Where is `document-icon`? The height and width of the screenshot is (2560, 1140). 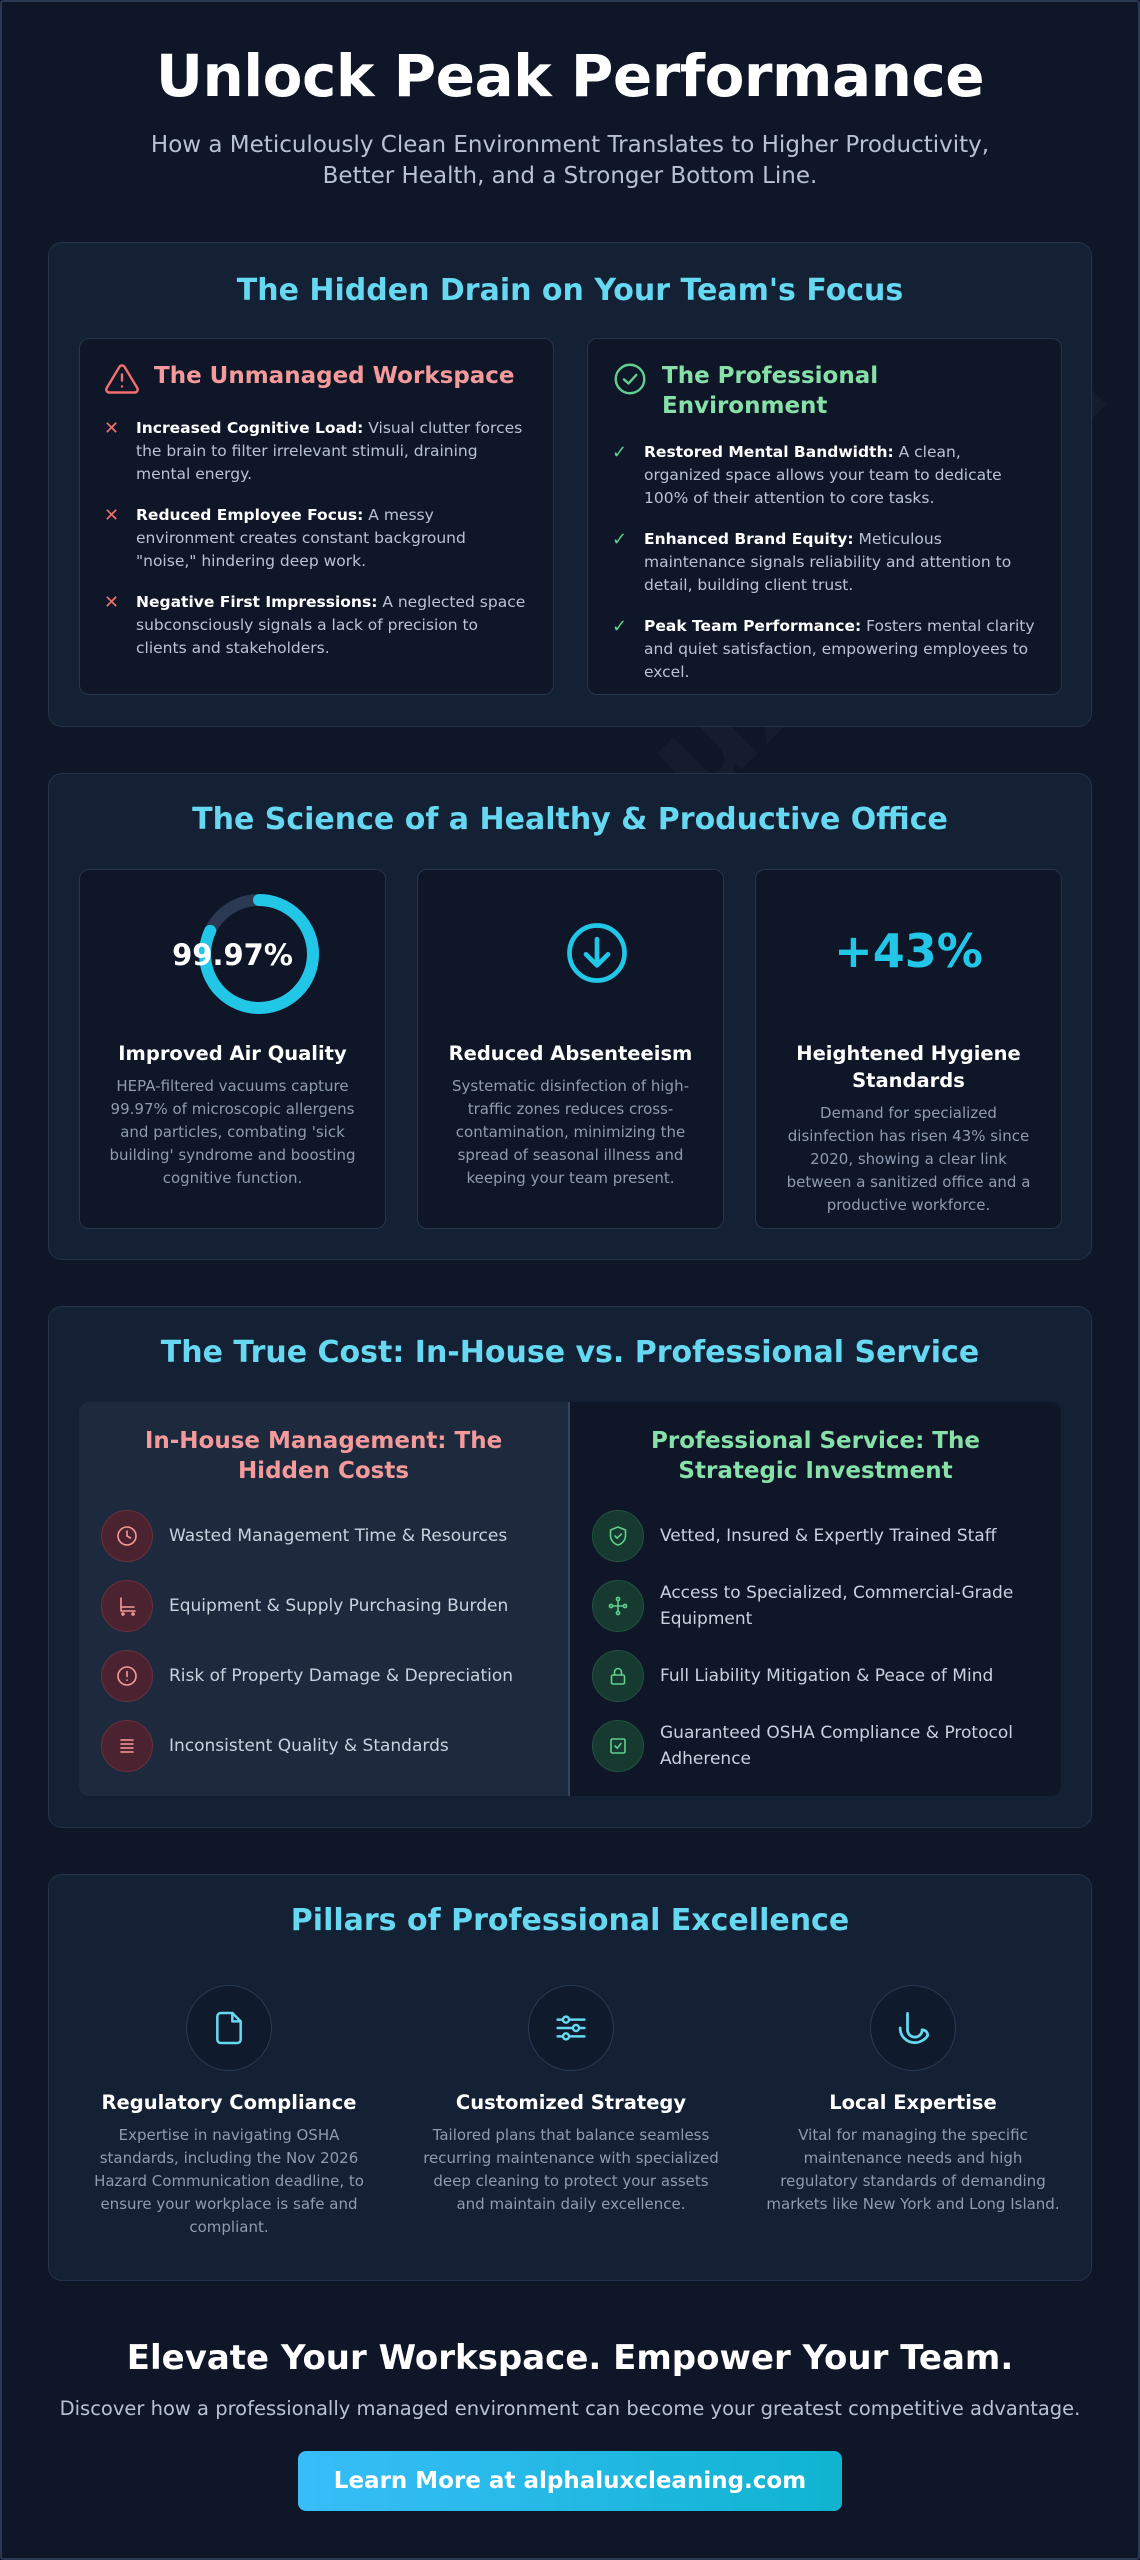 document-icon is located at coordinates (229, 2028).